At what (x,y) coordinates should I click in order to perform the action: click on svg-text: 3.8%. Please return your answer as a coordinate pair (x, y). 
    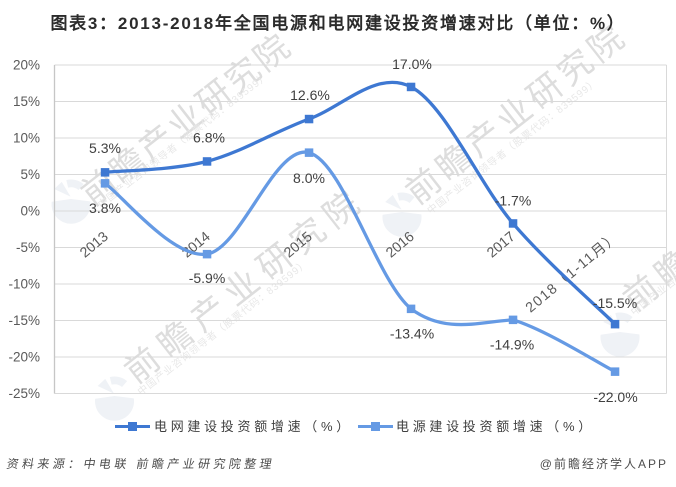
    Looking at the image, I should click on (105, 208).